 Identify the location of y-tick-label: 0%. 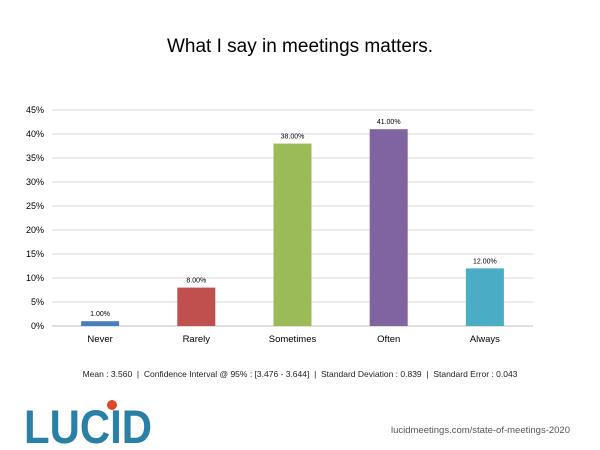
(37, 326).